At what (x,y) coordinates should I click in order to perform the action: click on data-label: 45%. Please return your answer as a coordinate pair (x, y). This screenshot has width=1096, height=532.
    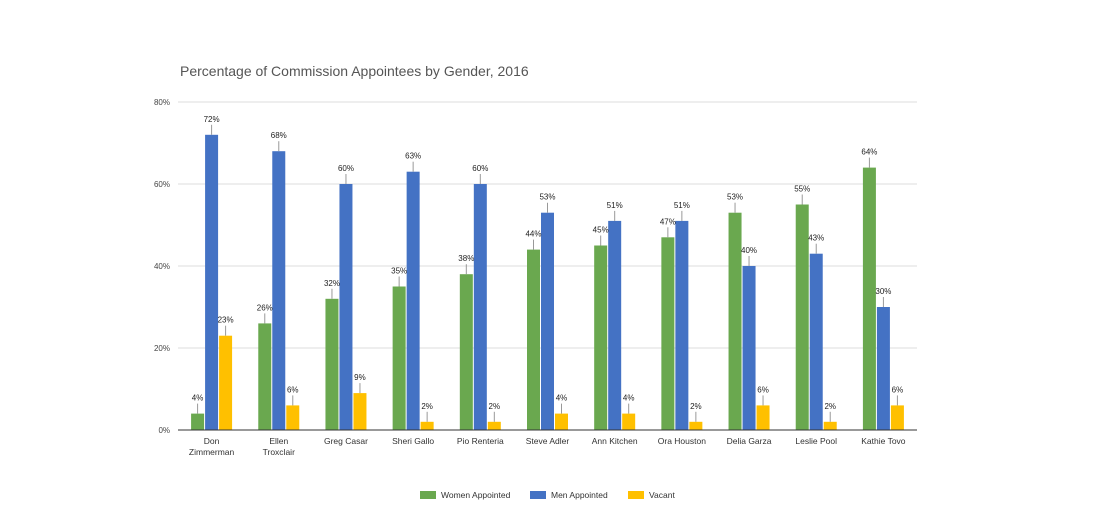
    Looking at the image, I should click on (601, 230).